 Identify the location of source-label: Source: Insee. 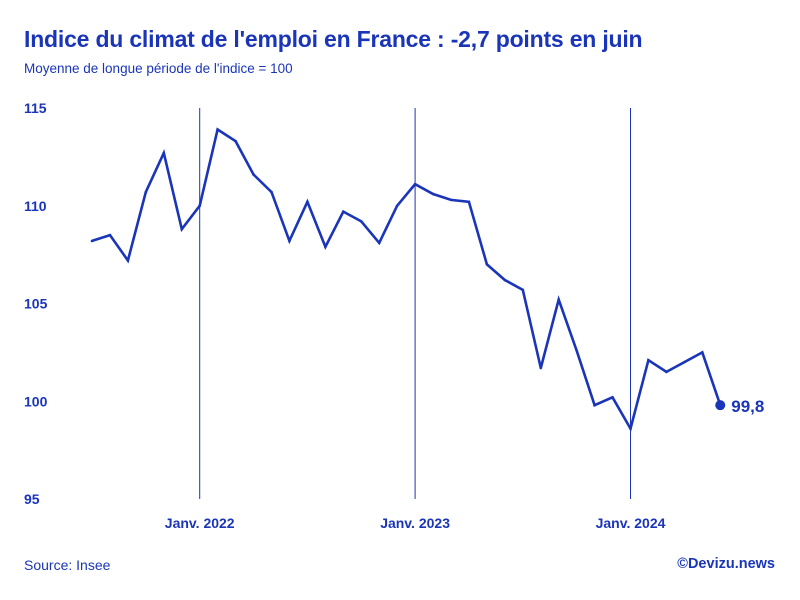
(67, 565).